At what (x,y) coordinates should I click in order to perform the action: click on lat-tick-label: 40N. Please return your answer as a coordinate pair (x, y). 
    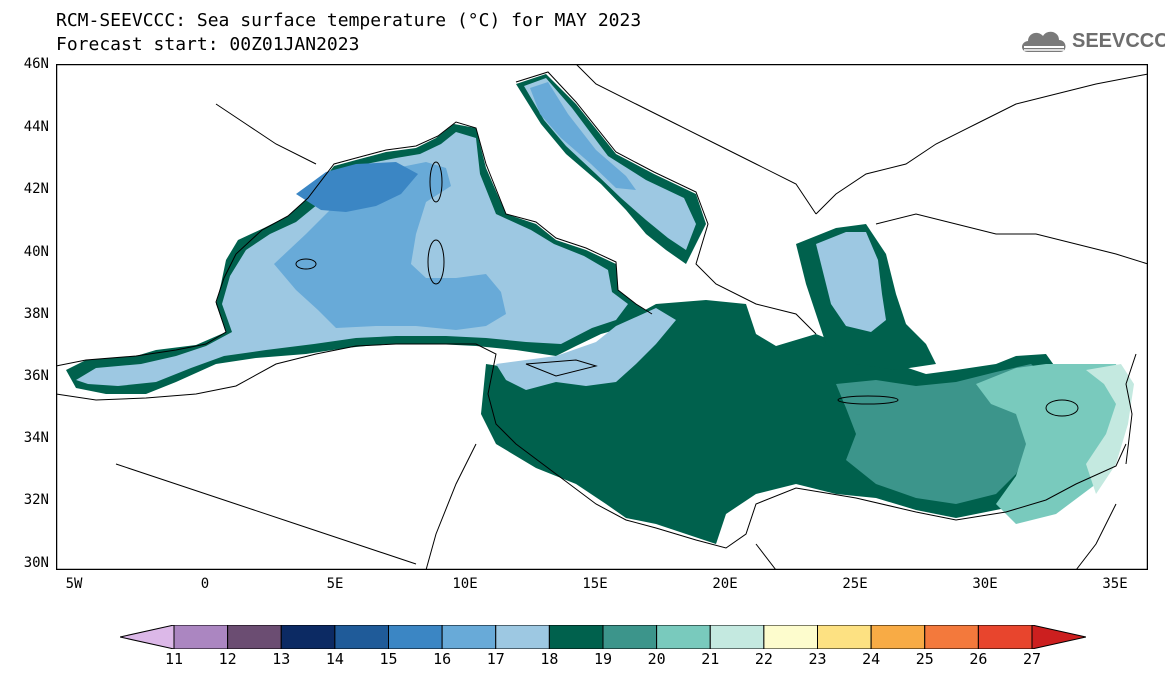
    Looking at the image, I should click on (36, 252).